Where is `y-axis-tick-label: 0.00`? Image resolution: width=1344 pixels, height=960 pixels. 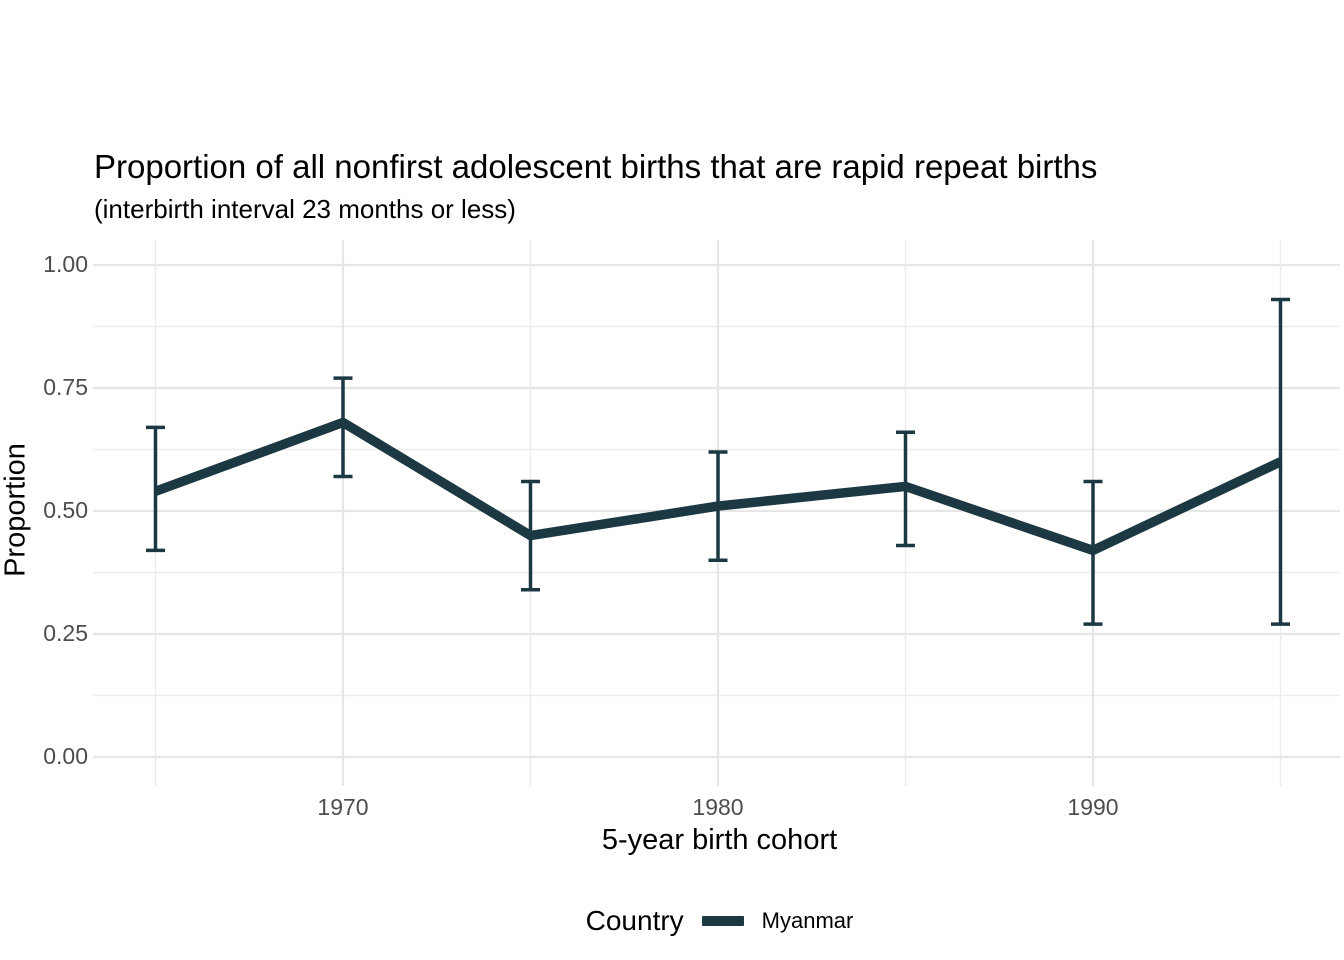 y-axis-tick-label: 0.00 is located at coordinates (65, 756).